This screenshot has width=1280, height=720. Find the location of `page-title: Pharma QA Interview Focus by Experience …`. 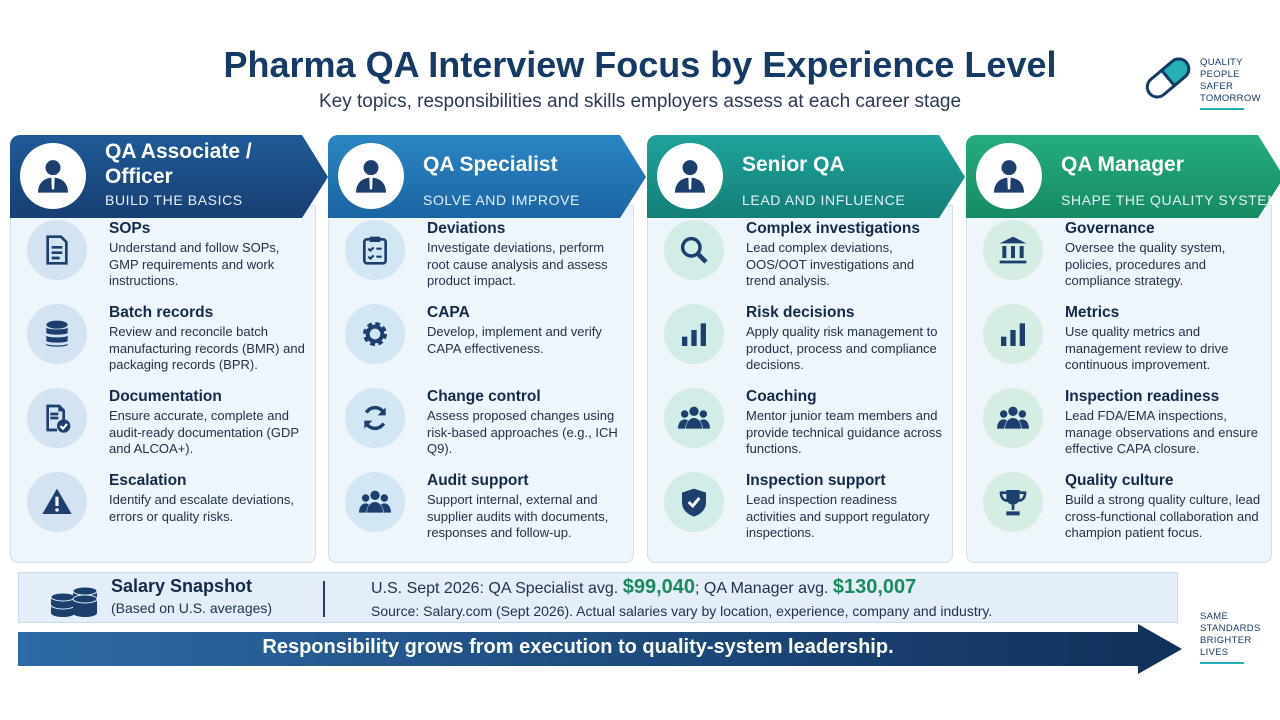

page-title: Pharma QA Interview Focus by Experience … is located at coordinates (640, 64).